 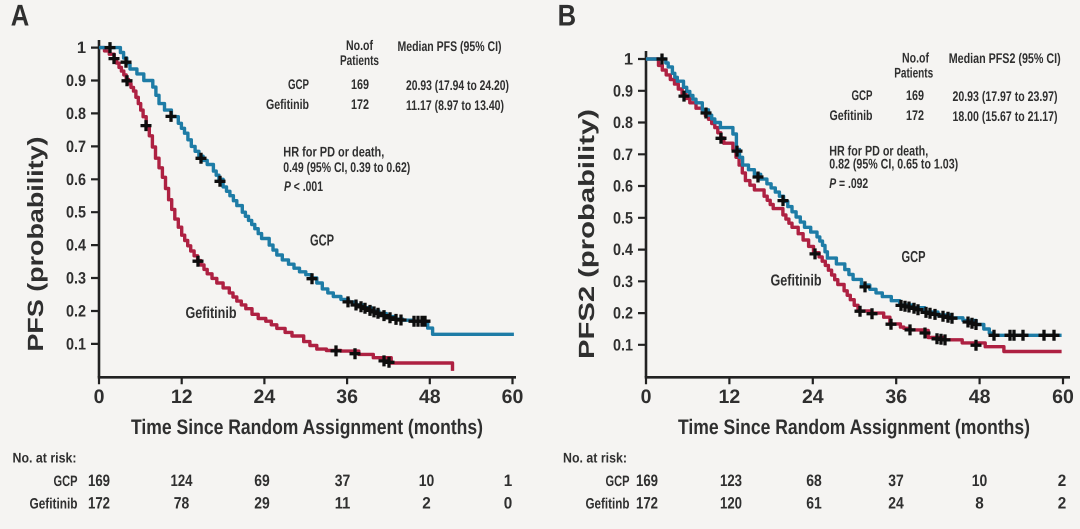 What do you see at coordinates (303, 186) in the screenshot?
I see `svg-text: P < .001` at bounding box center [303, 186].